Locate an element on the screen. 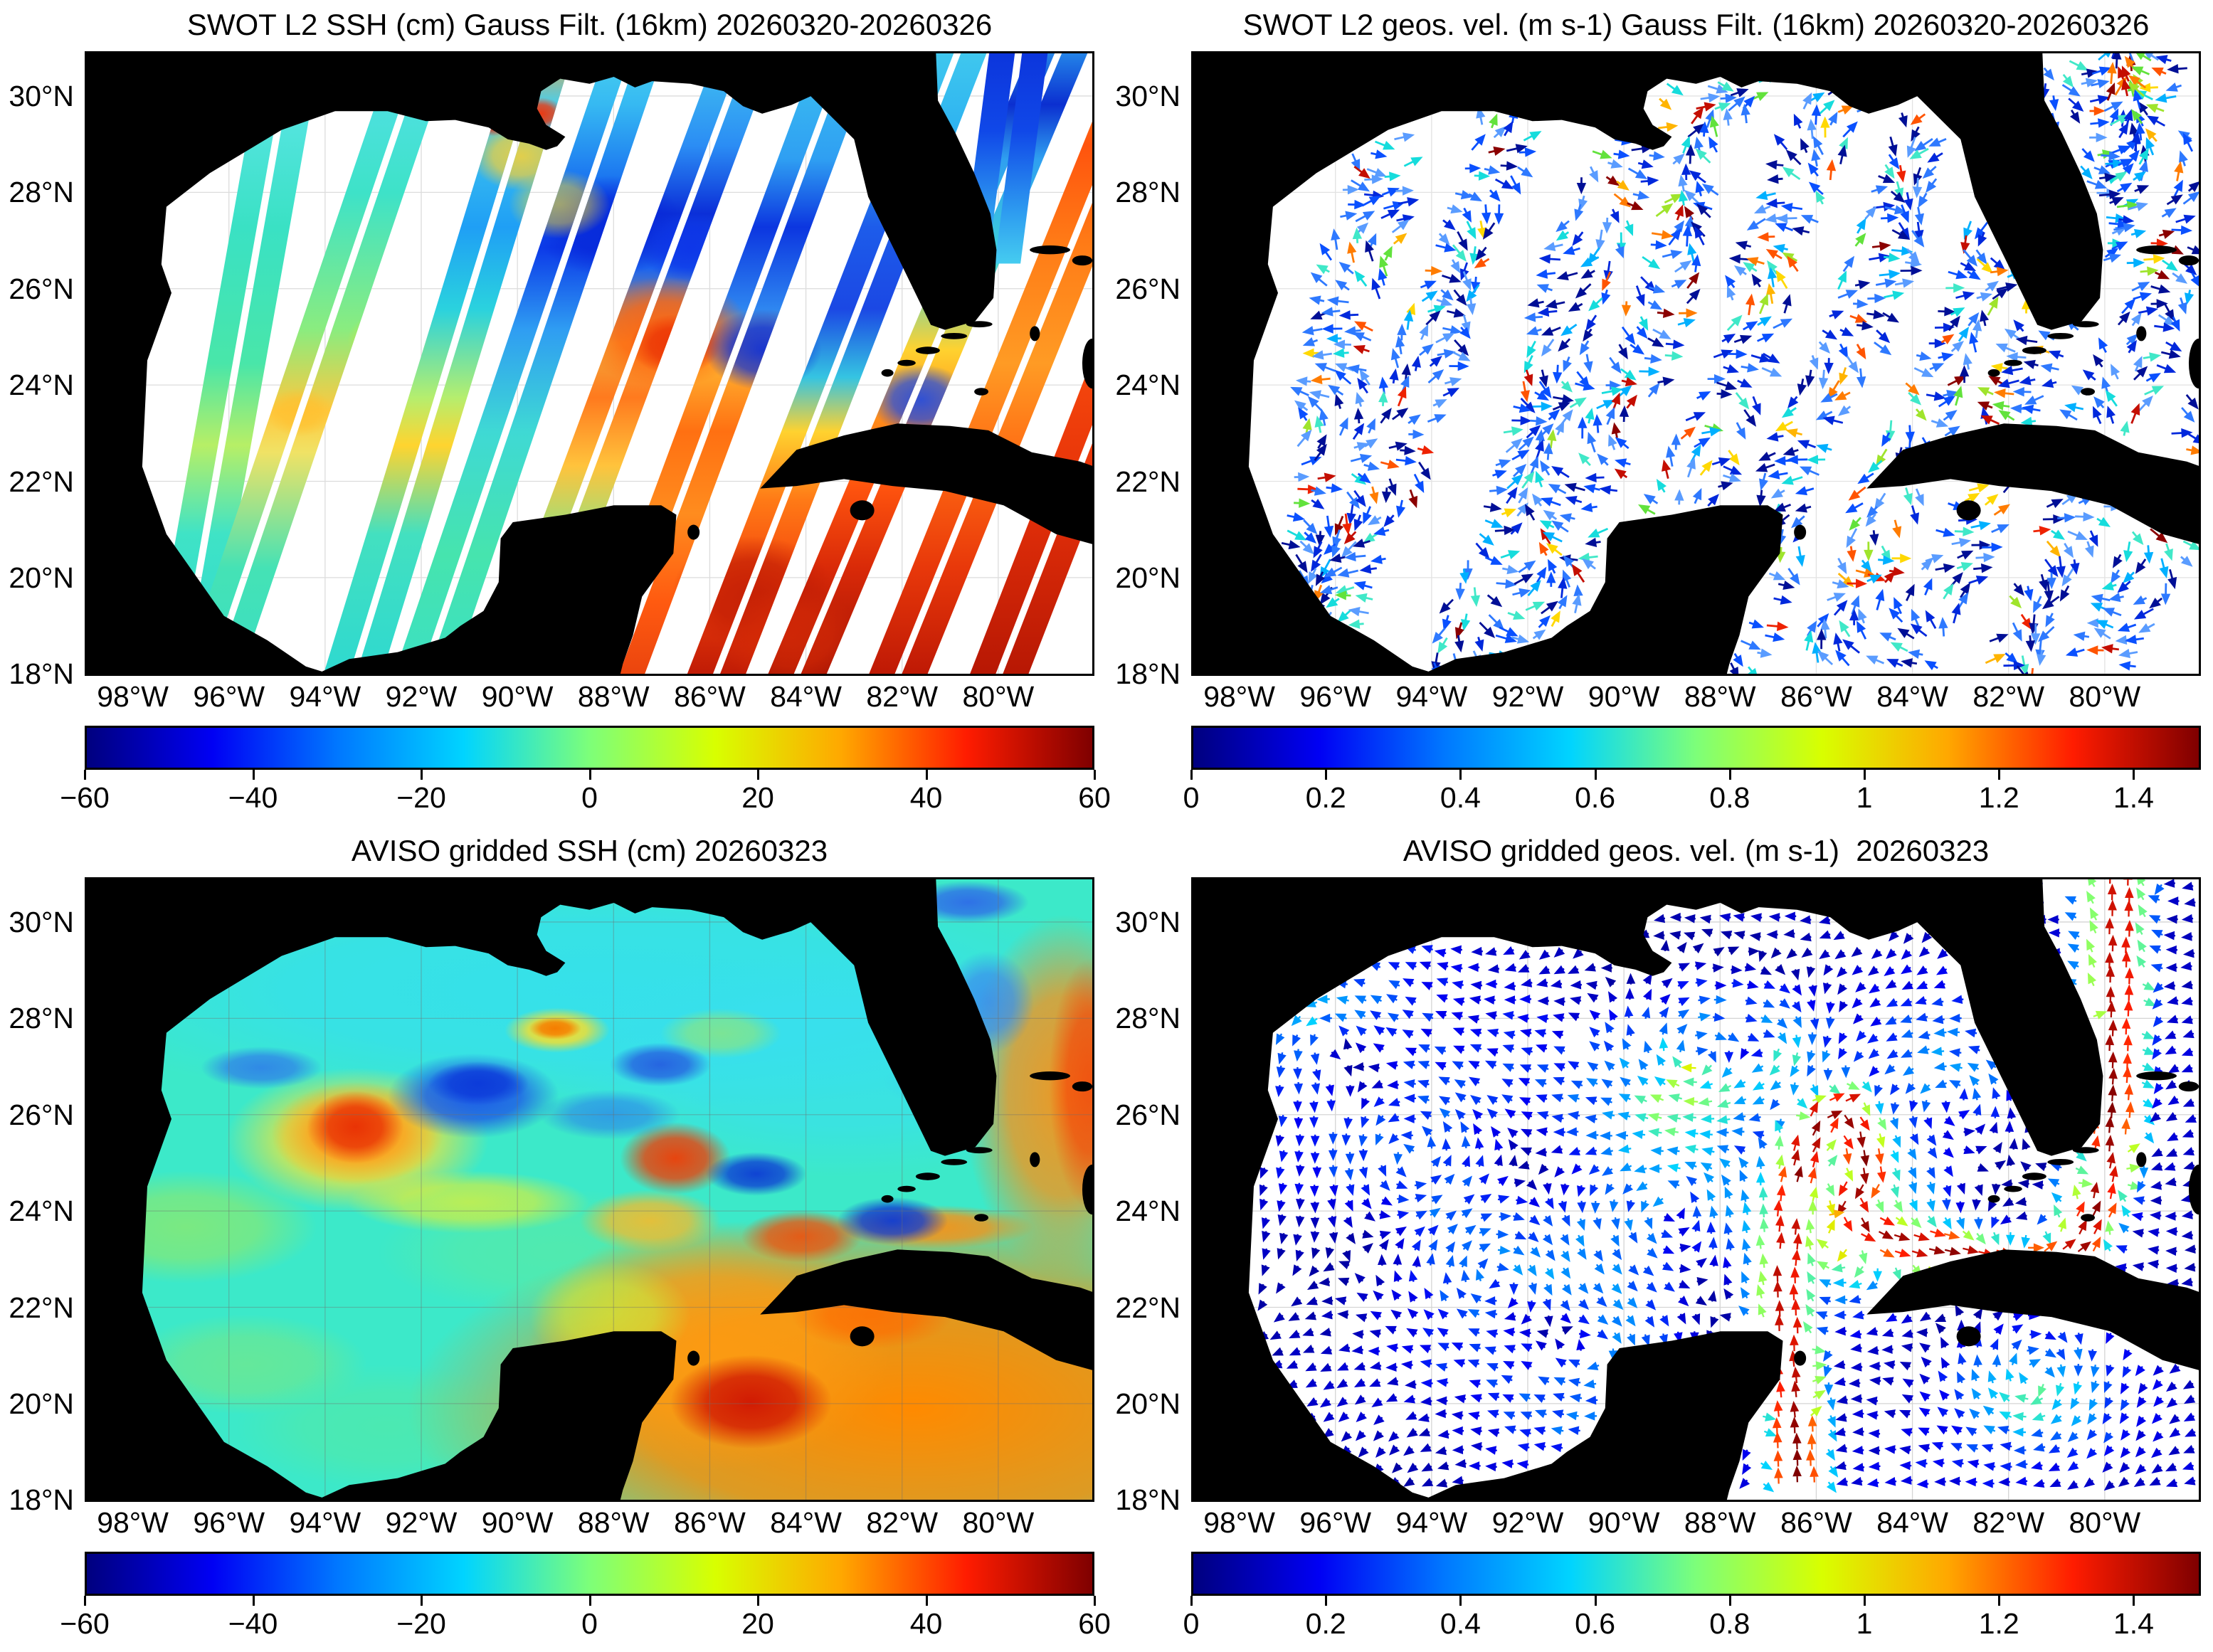 The height and width of the screenshot is (1652, 2213). colorbar-aviso-ssh is located at coordinates (589, 1574).